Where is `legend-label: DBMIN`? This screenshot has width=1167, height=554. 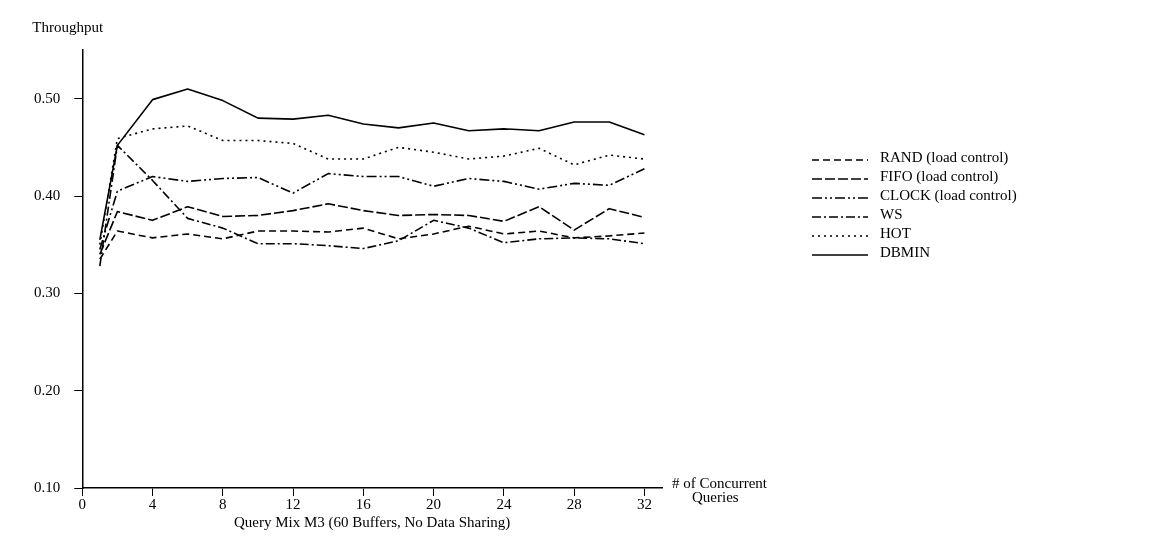
legend-label: DBMIN is located at coordinates (905, 251).